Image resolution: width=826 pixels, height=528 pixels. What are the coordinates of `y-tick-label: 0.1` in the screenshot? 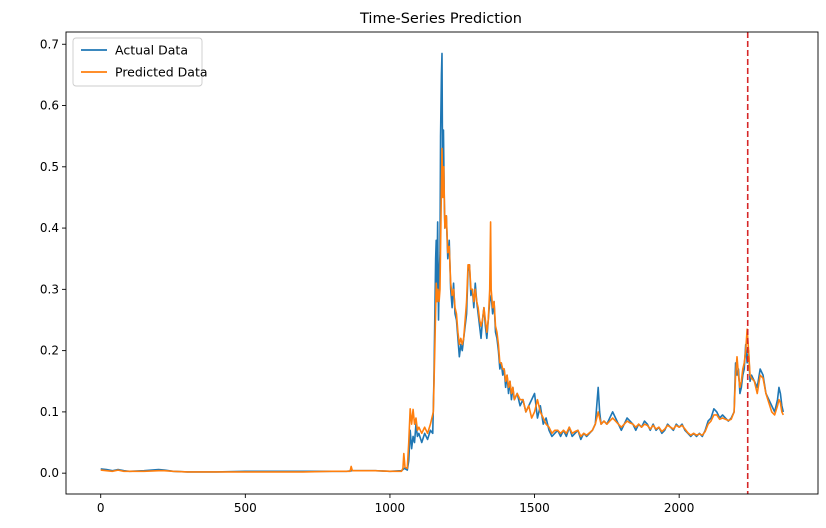 It's located at (49, 412).